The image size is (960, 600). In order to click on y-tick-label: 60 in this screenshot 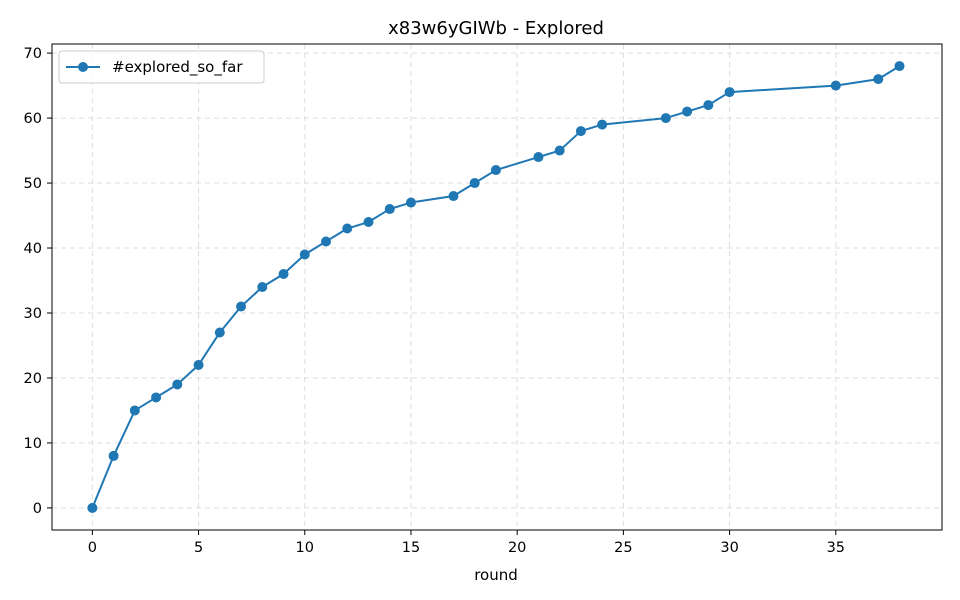, I will do `click(33, 119)`.